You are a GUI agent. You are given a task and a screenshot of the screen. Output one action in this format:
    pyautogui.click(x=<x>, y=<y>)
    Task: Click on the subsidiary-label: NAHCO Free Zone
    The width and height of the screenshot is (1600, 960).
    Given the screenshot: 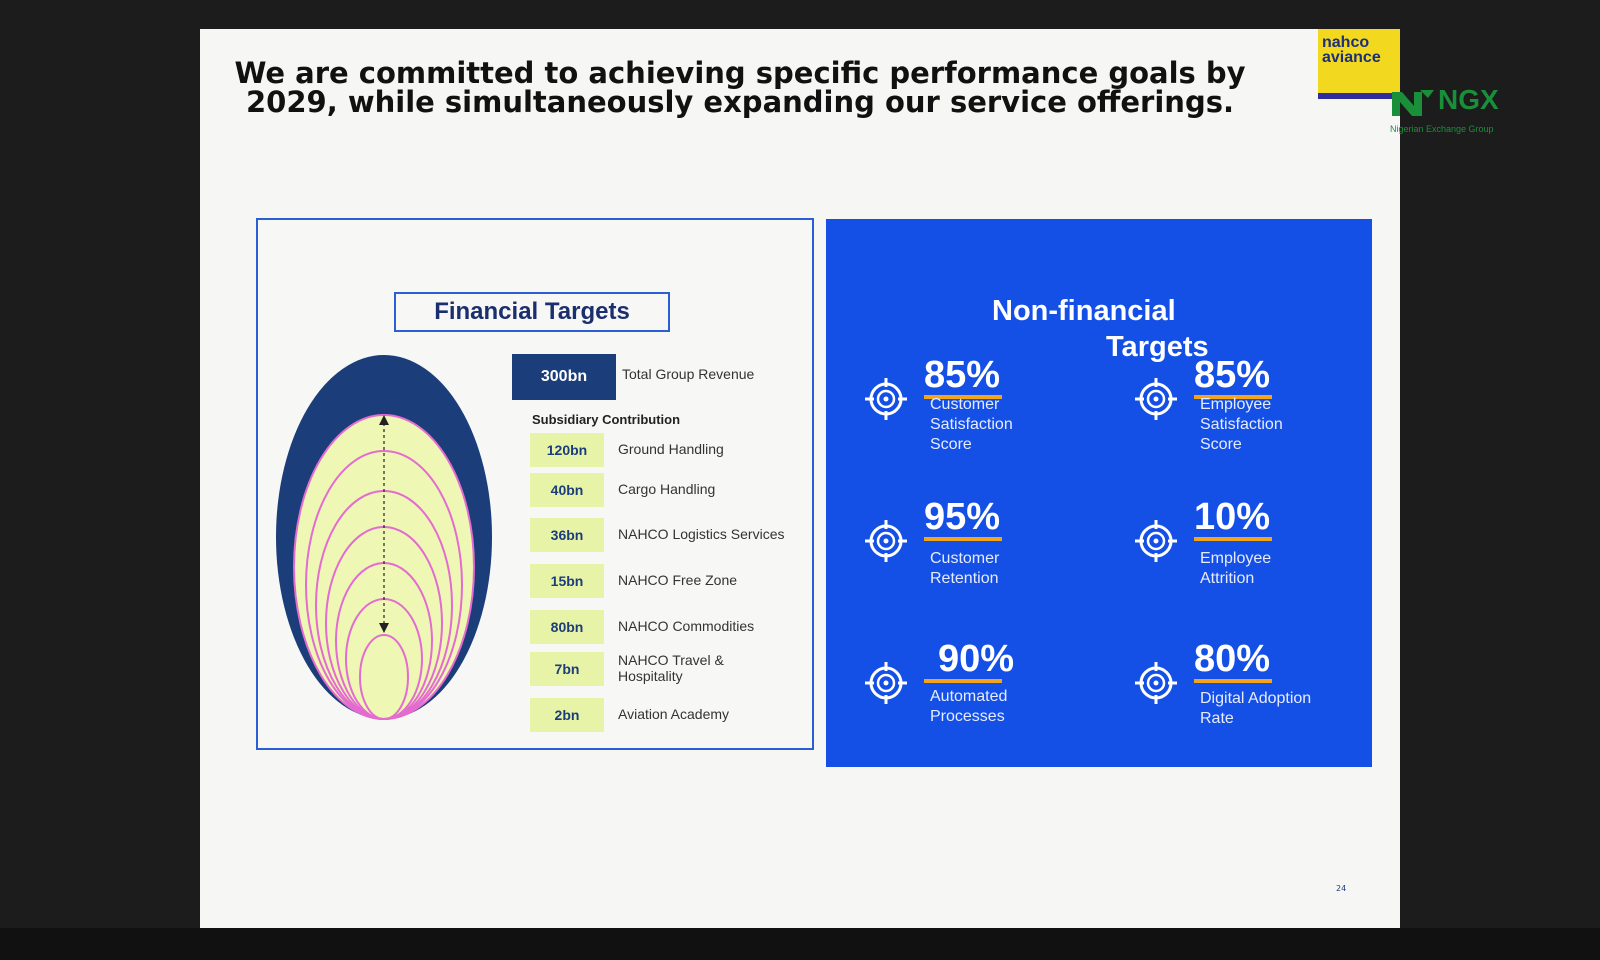 What is the action you would take?
    pyautogui.click(x=678, y=580)
    